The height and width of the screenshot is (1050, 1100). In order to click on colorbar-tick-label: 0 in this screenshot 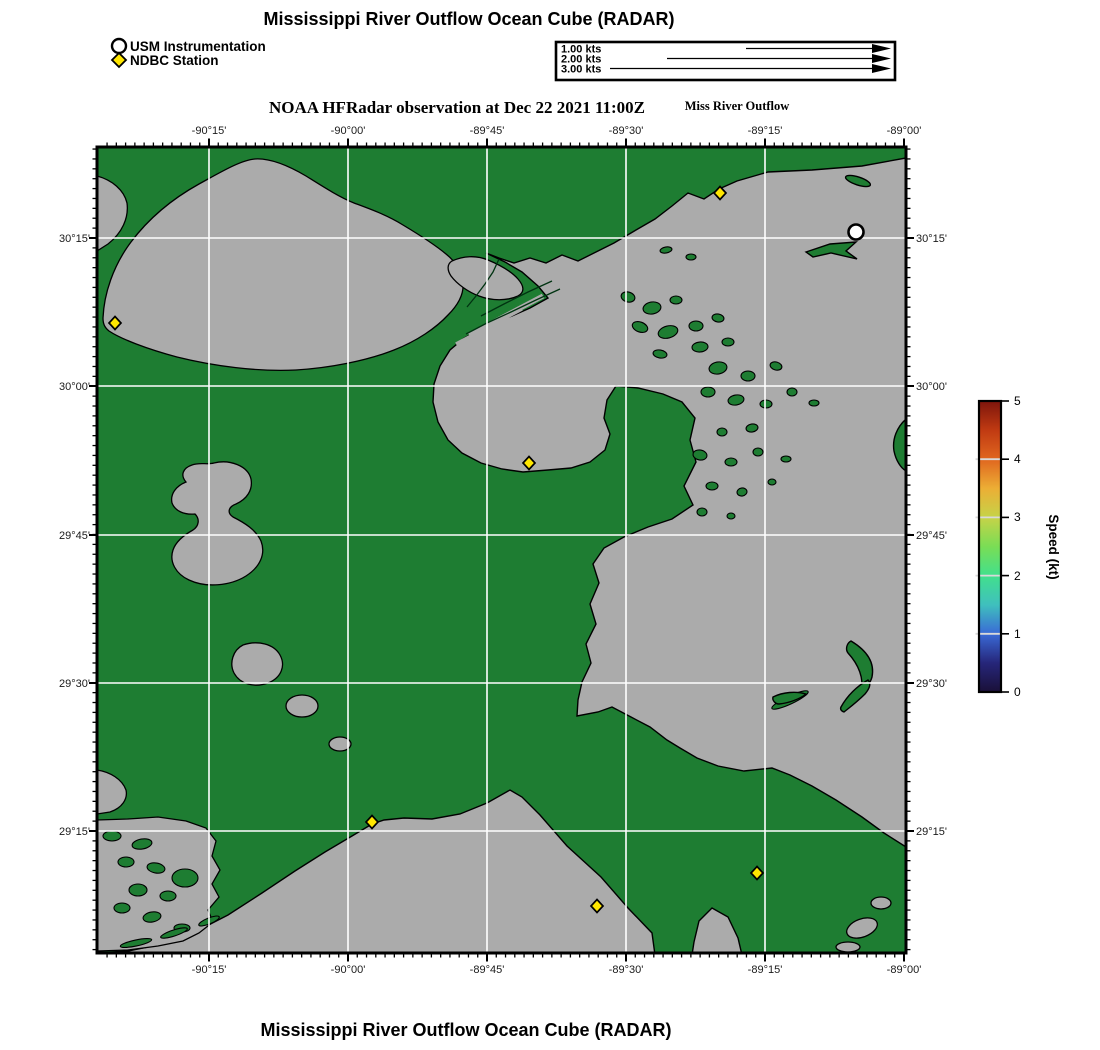, I will do `click(1017, 692)`.